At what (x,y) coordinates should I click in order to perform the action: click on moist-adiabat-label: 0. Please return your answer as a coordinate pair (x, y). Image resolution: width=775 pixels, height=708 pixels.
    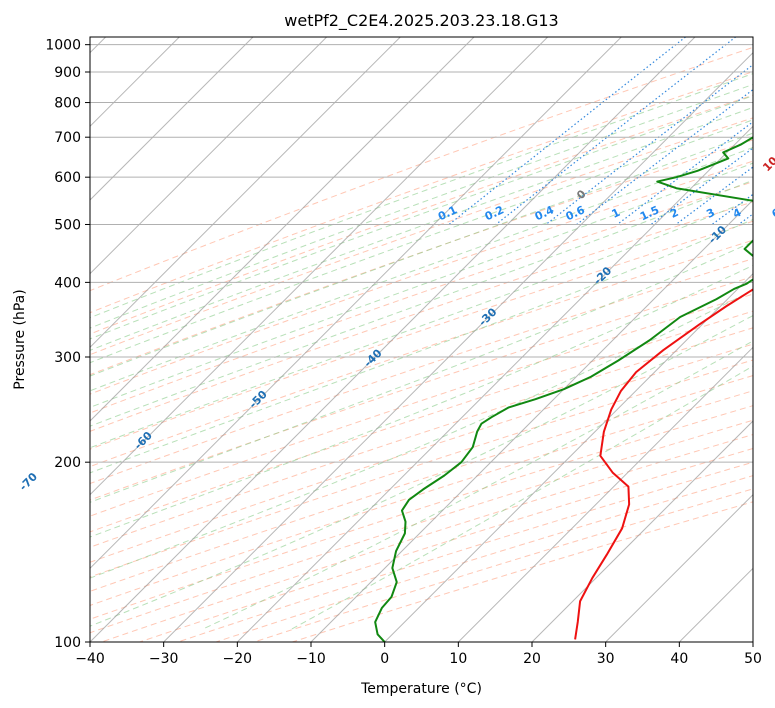
    Looking at the image, I should click on (581, 194).